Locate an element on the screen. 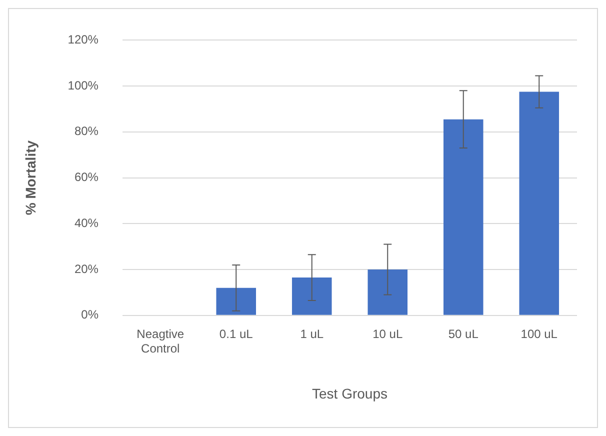 This screenshot has width=606, height=436. y-tick-label: 80% is located at coordinates (86, 131).